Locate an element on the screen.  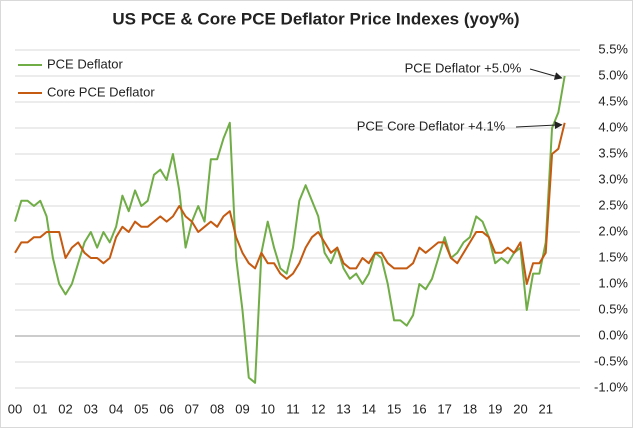
x-tick-label: 03 is located at coordinates (91, 408).